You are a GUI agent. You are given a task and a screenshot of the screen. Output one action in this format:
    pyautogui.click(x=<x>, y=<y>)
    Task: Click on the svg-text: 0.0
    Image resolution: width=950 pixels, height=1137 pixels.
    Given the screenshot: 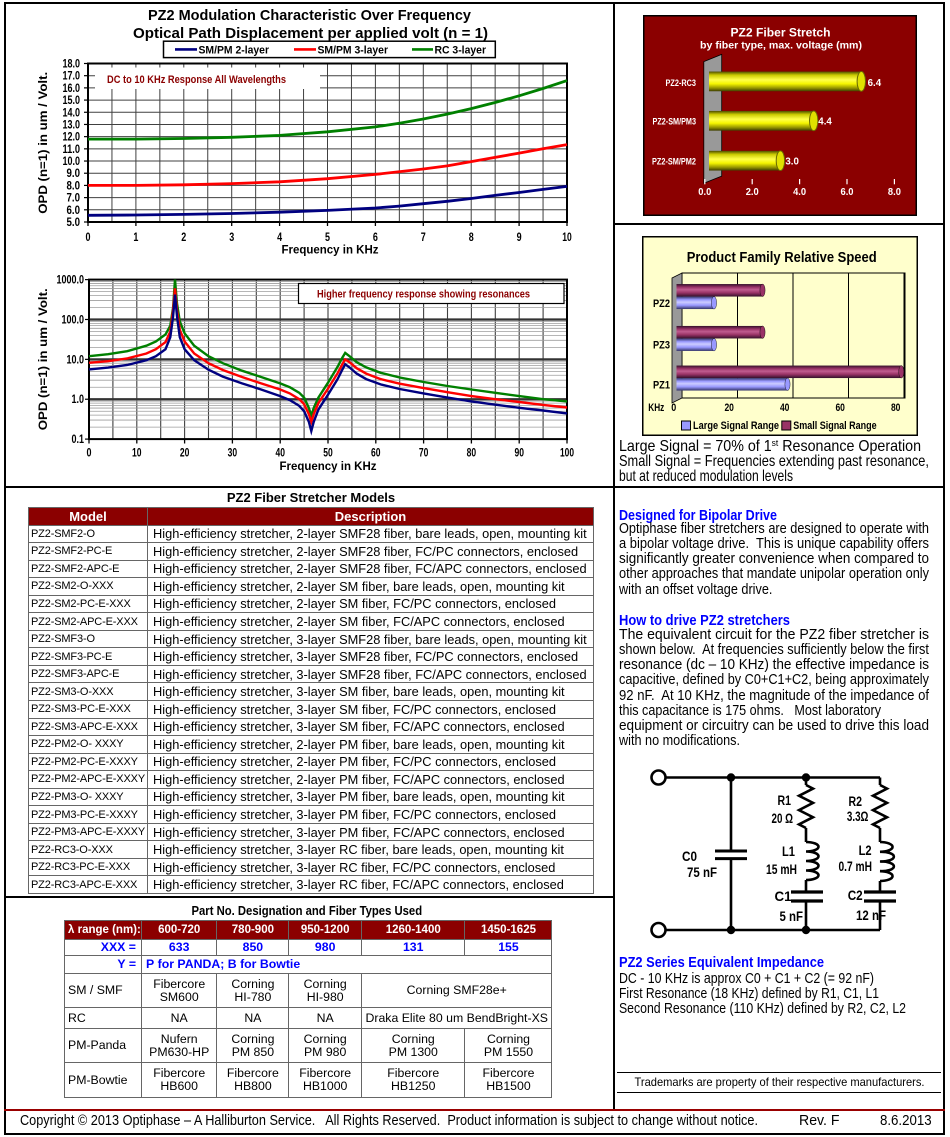 What is the action you would take?
    pyautogui.click(x=704, y=192)
    